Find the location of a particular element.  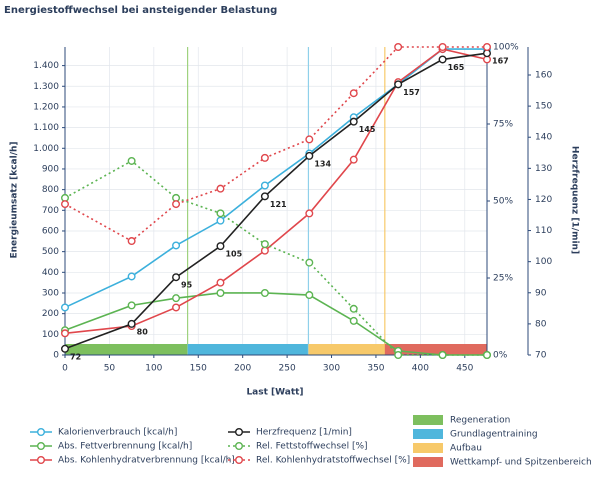

y3-tick-label: 110 is located at coordinates (543, 231).